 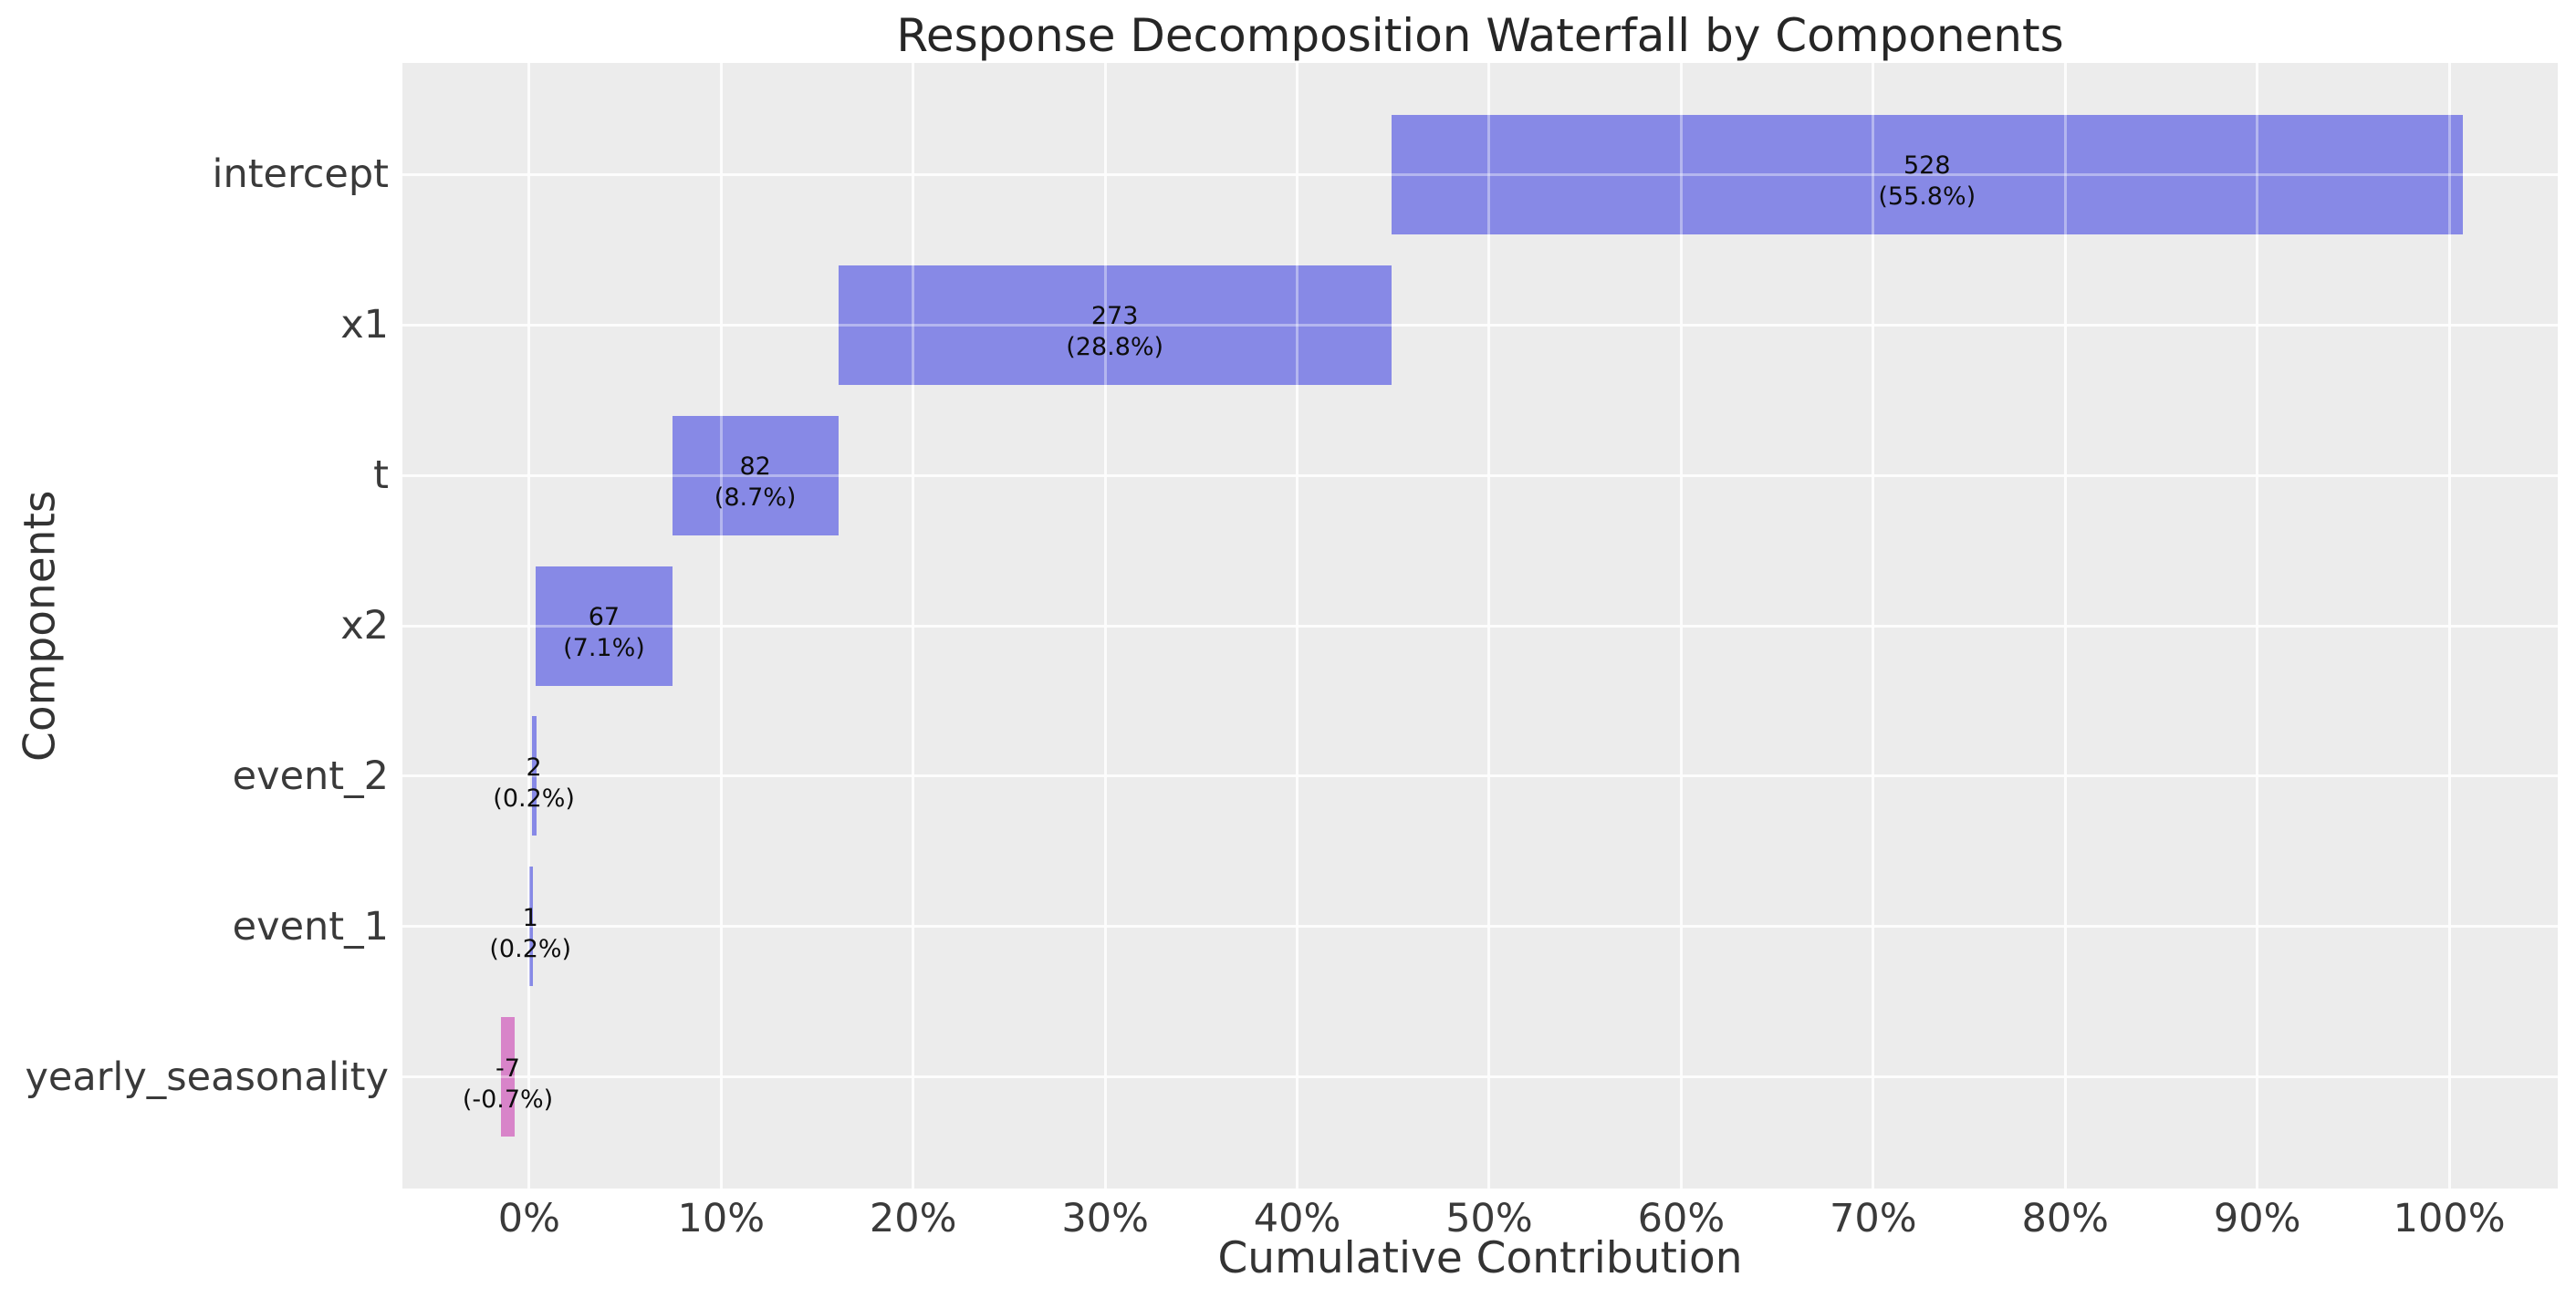 What do you see at coordinates (1105, 1218) in the screenshot?
I see `x-tick-label: 30%` at bounding box center [1105, 1218].